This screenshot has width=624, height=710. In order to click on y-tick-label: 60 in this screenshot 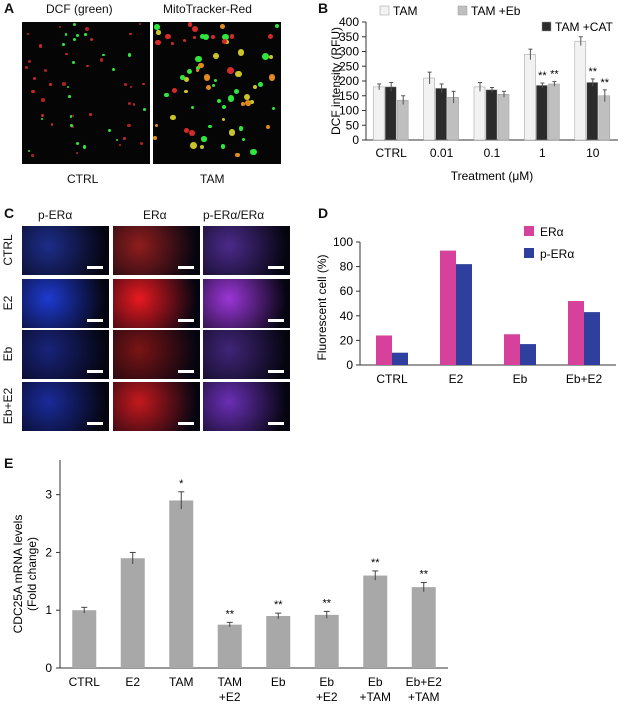, I will do `click(347, 291)`.